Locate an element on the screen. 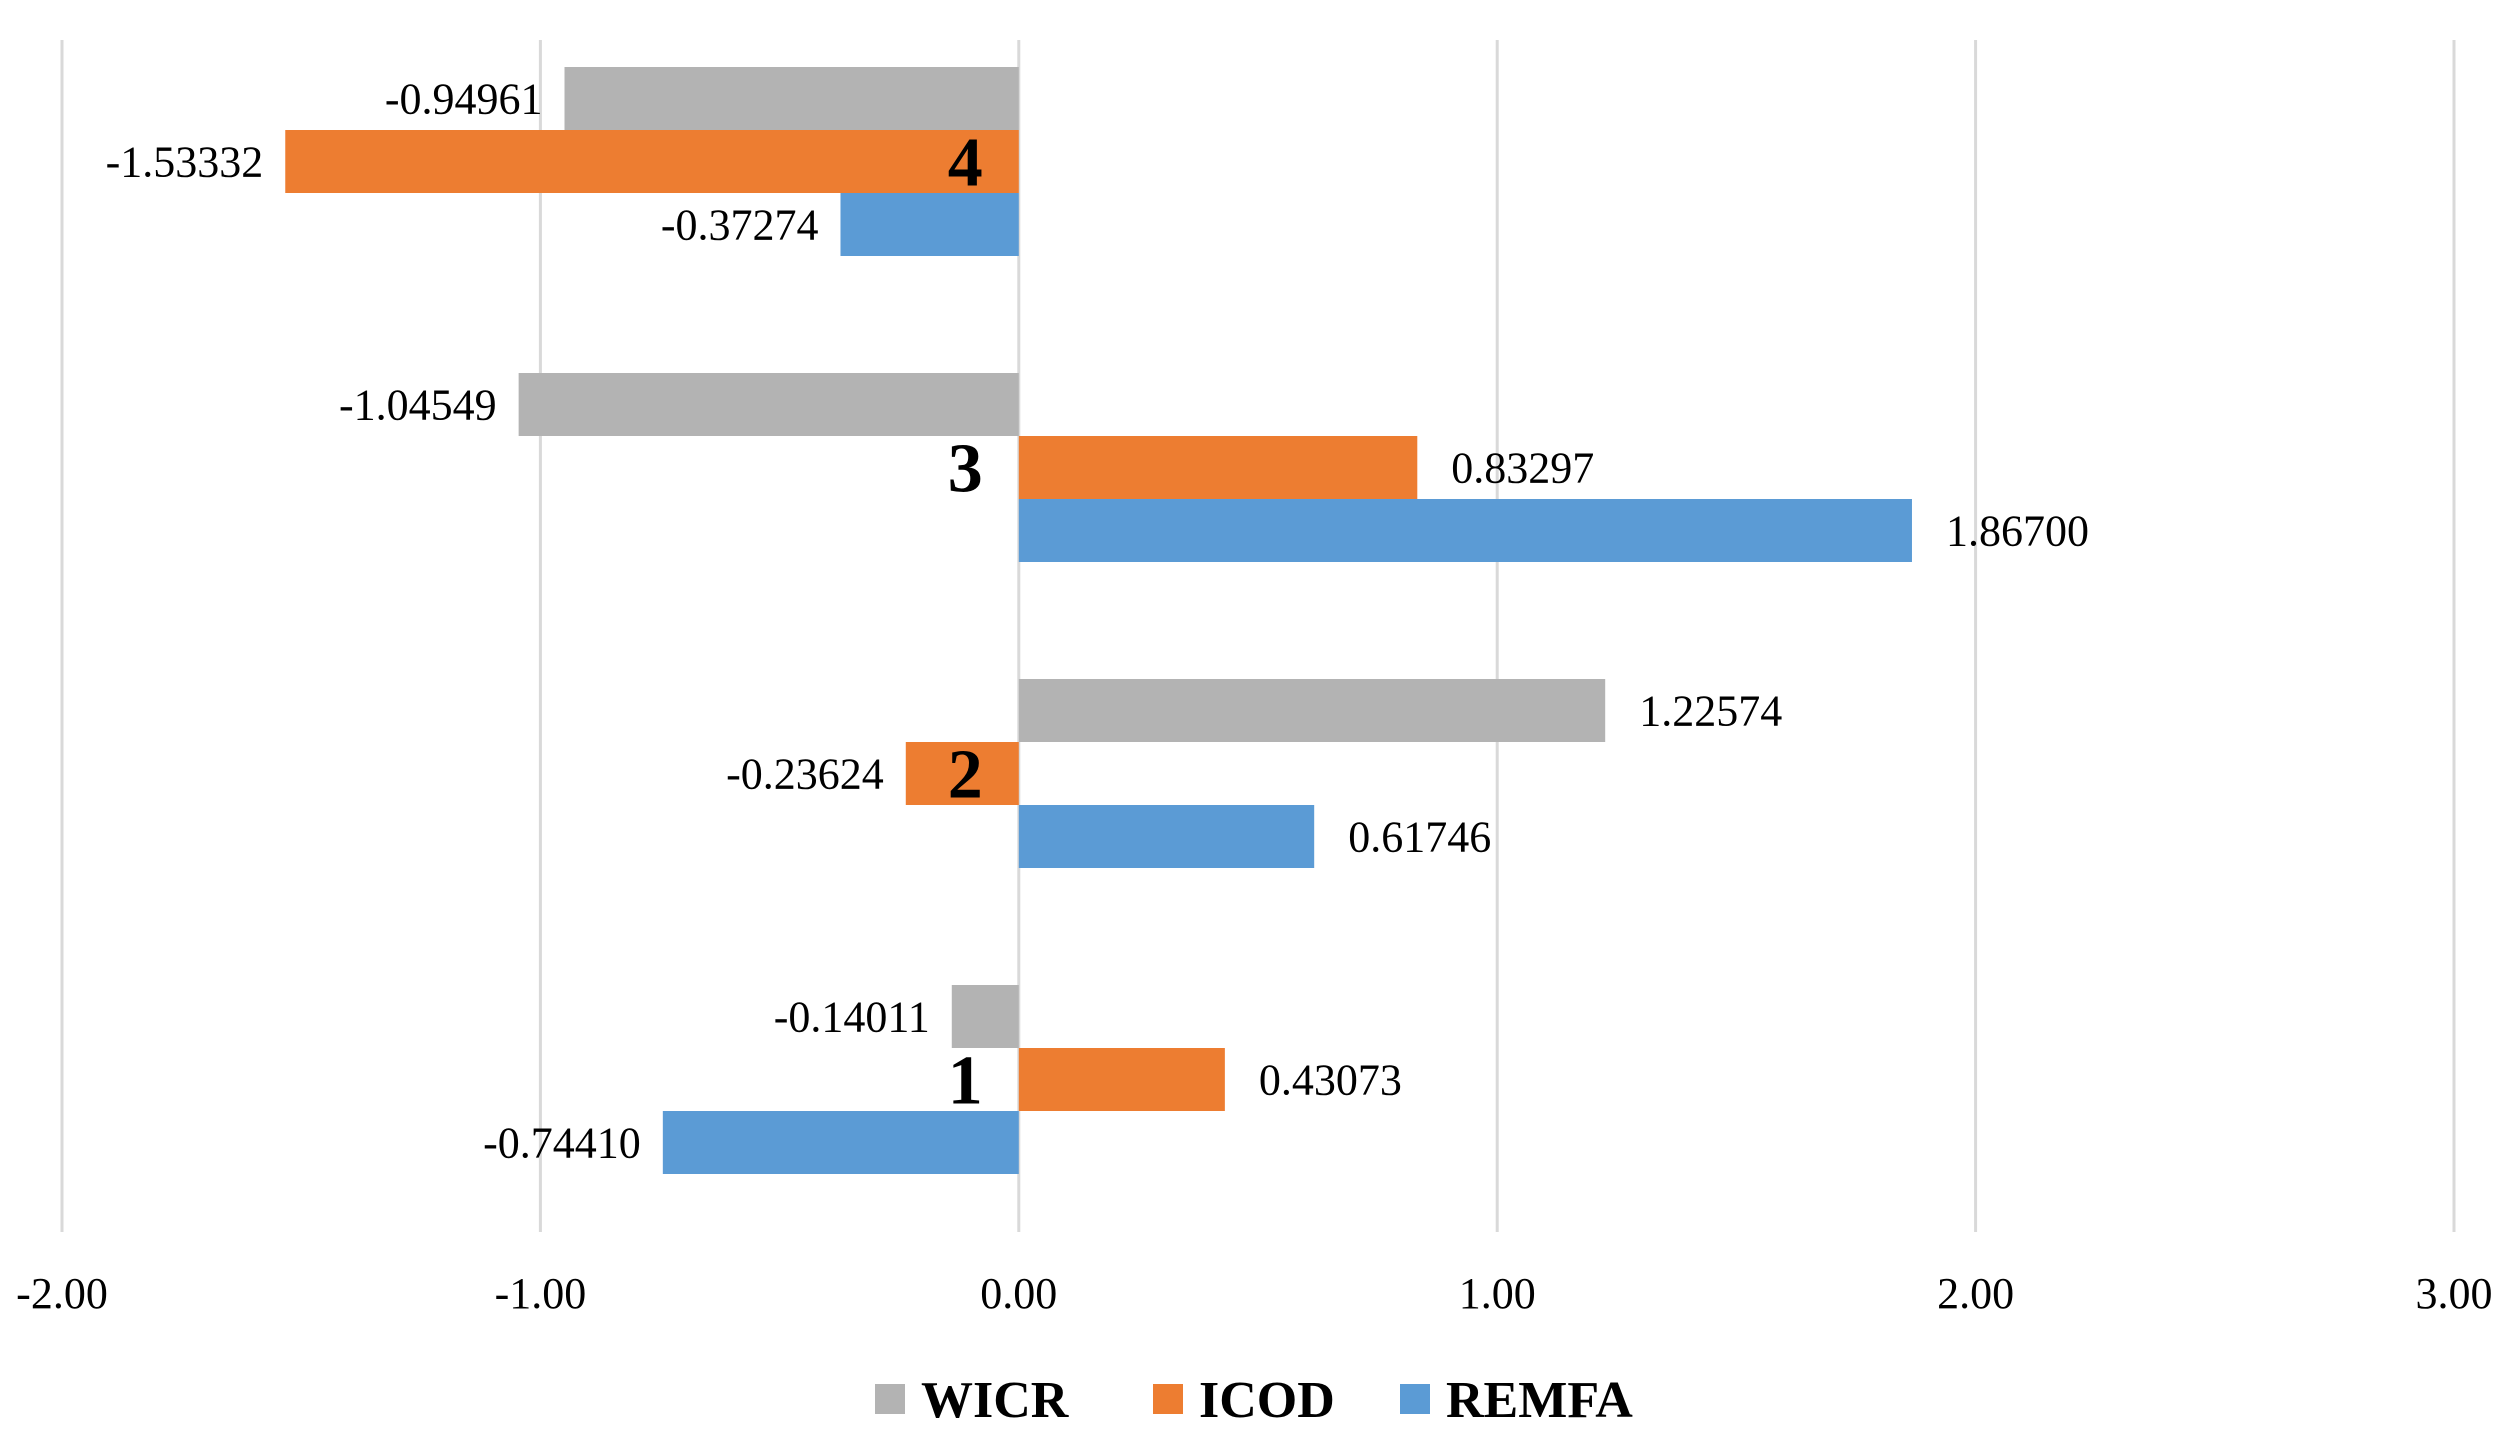  category-labels: 1 2 3 4 is located at coordinates (965, 622).